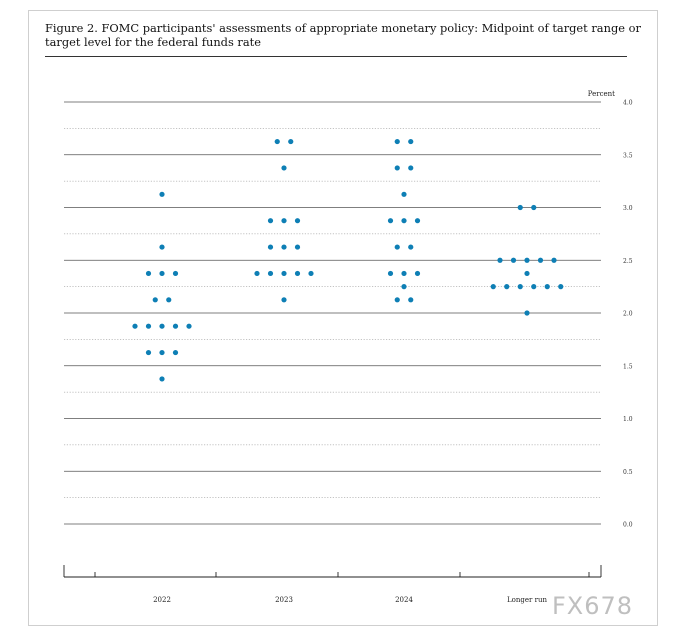 Image resolution: width=681 pixels, height=641 pixels. Describe the element at coordinates (601, 94) in the screenshot. I see `y-axis-label: Percent` at that location.